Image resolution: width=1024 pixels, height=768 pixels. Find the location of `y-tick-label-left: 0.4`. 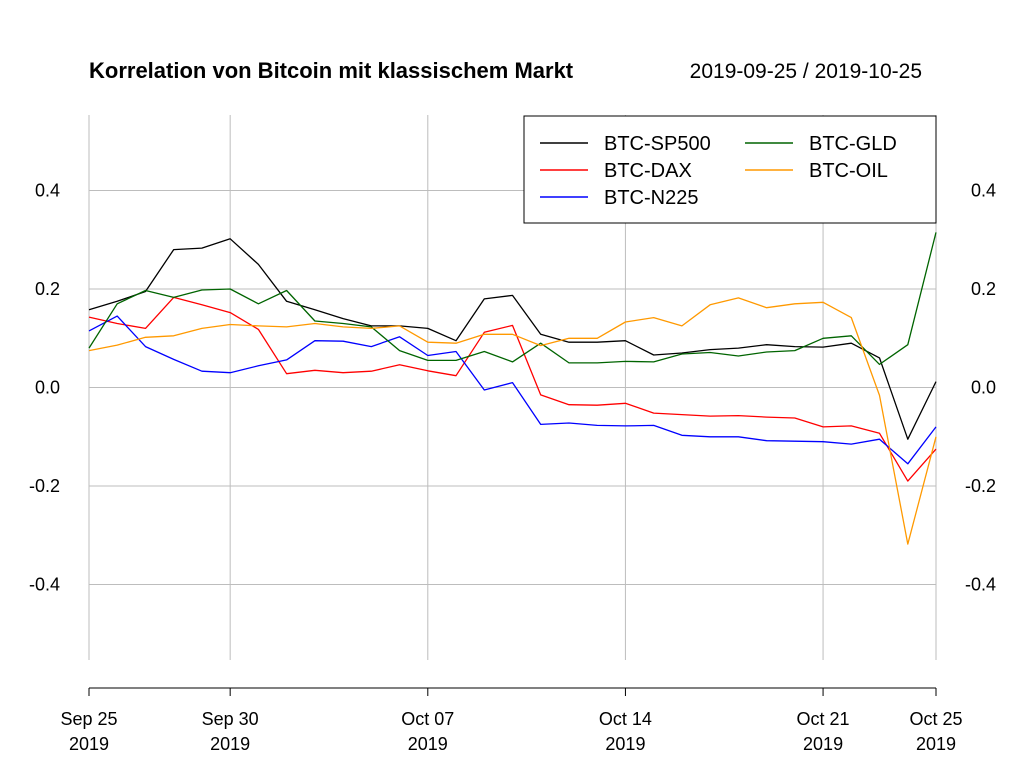

y-tick-label-left: 0.4 is located at coordinates (47, 191).